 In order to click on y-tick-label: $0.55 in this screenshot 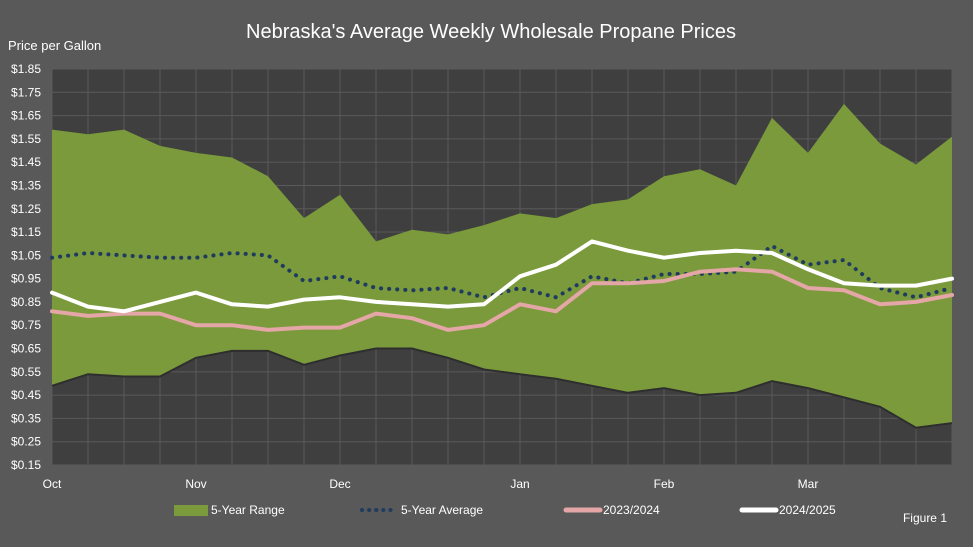, I will do `click(26, 372)`.